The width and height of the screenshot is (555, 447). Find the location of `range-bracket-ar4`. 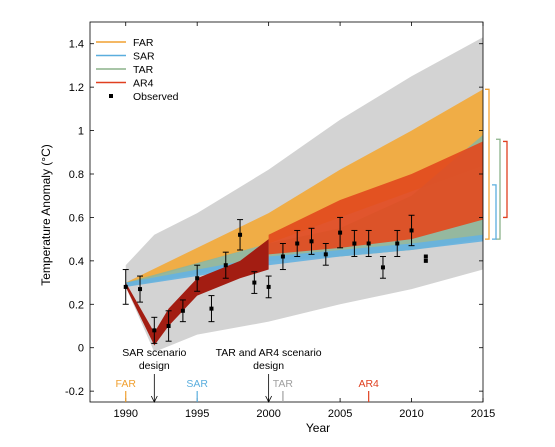

range-bracket-ar4 is located at coordinates (505, 179).